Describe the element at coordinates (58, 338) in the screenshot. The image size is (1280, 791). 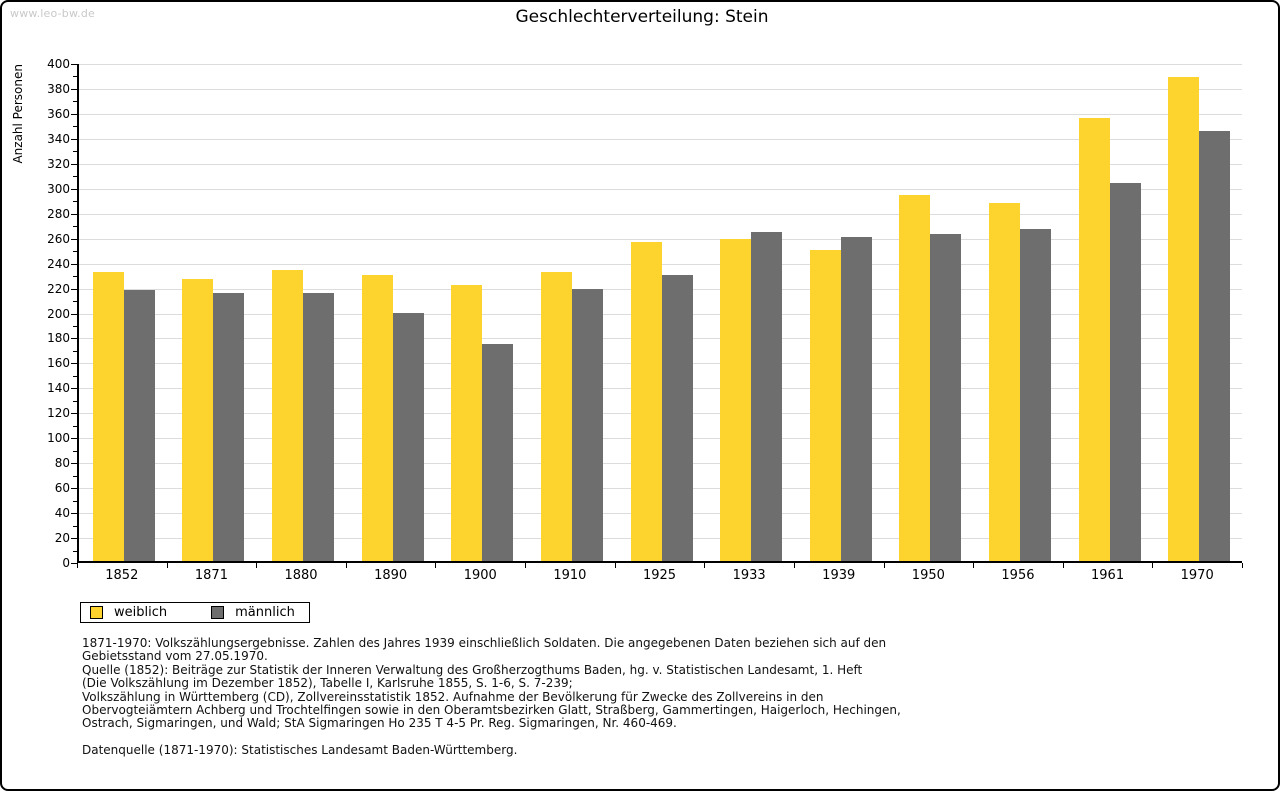
I see `y-axis-label: 180` at that location.